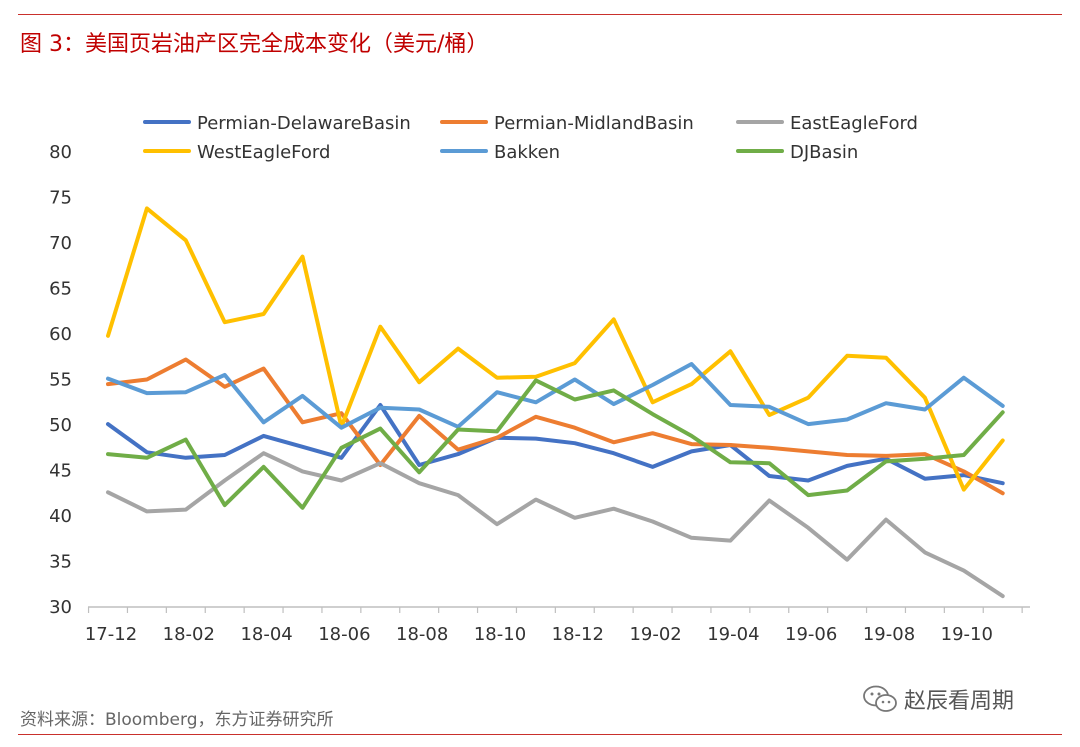  Describe the element at coordinates (60, 562) in the screenshot. I see `y-tick-label: 35` at that location.